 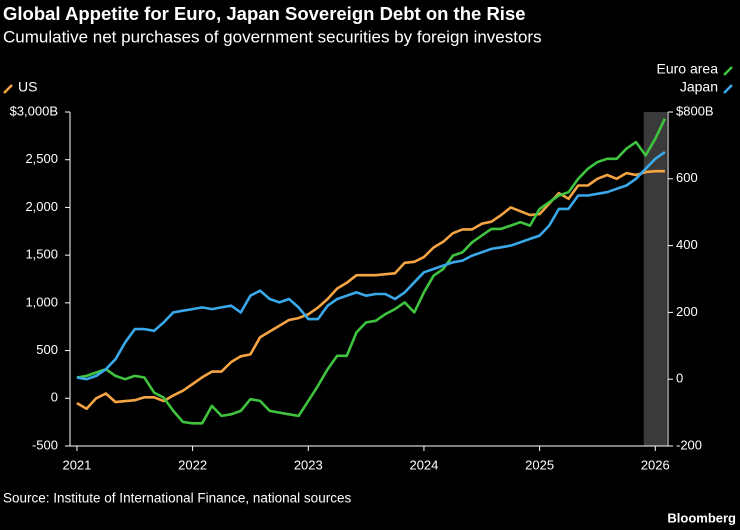 What do you see at coordinates (688, 69) in the screenshot?
I see `legend-label: Euro area` at bounding box center [688, 69].